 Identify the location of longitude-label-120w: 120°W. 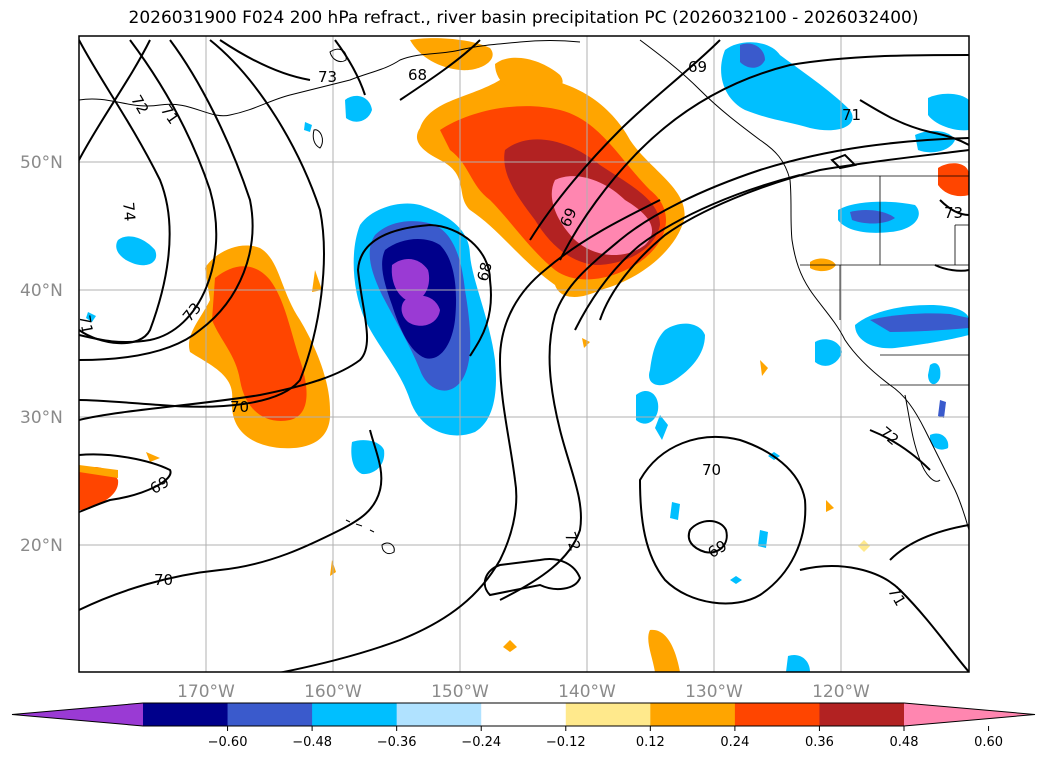
(841, 692).